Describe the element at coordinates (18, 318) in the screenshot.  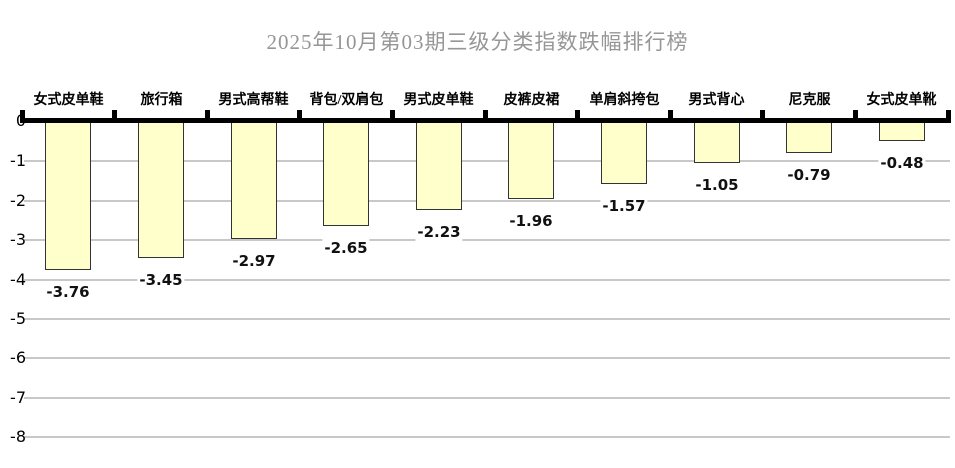
I see `y-tick-label: -5` at that location.